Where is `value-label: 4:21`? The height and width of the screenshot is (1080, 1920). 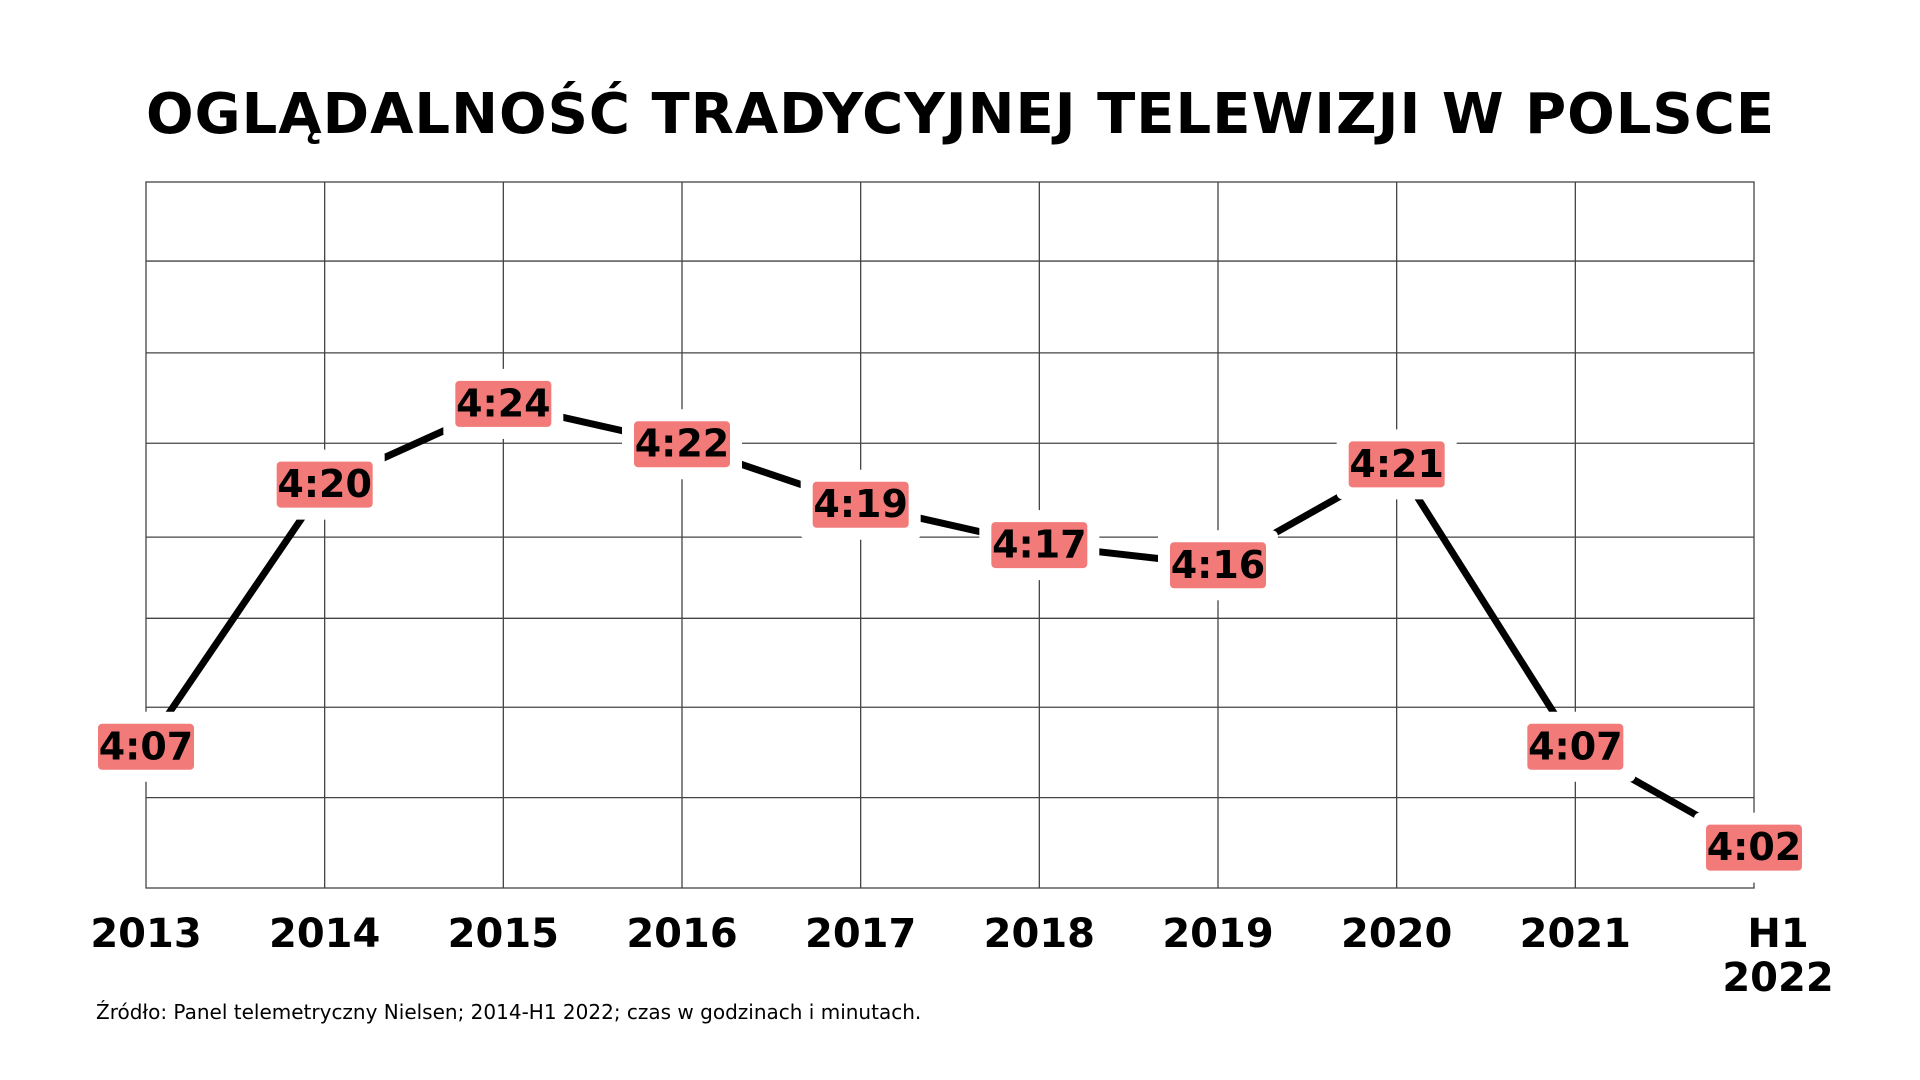
value-label: 4:21 is located at coordinates (1396, 464).